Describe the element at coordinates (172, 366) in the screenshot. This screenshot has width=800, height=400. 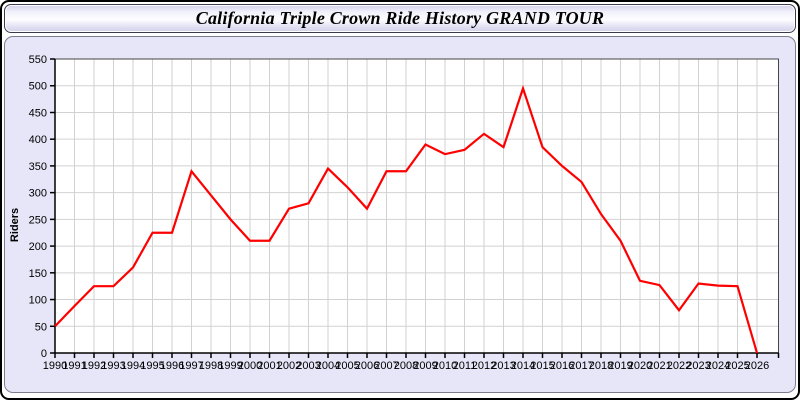
I see `x-tick-label: 1996` at that location.